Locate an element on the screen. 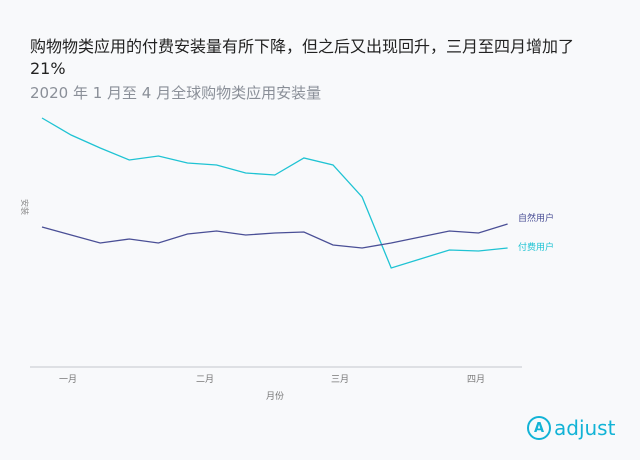 This screenshot has height=460, width=640. y-axis-label: 安装 is located at coordinates (25, 207).